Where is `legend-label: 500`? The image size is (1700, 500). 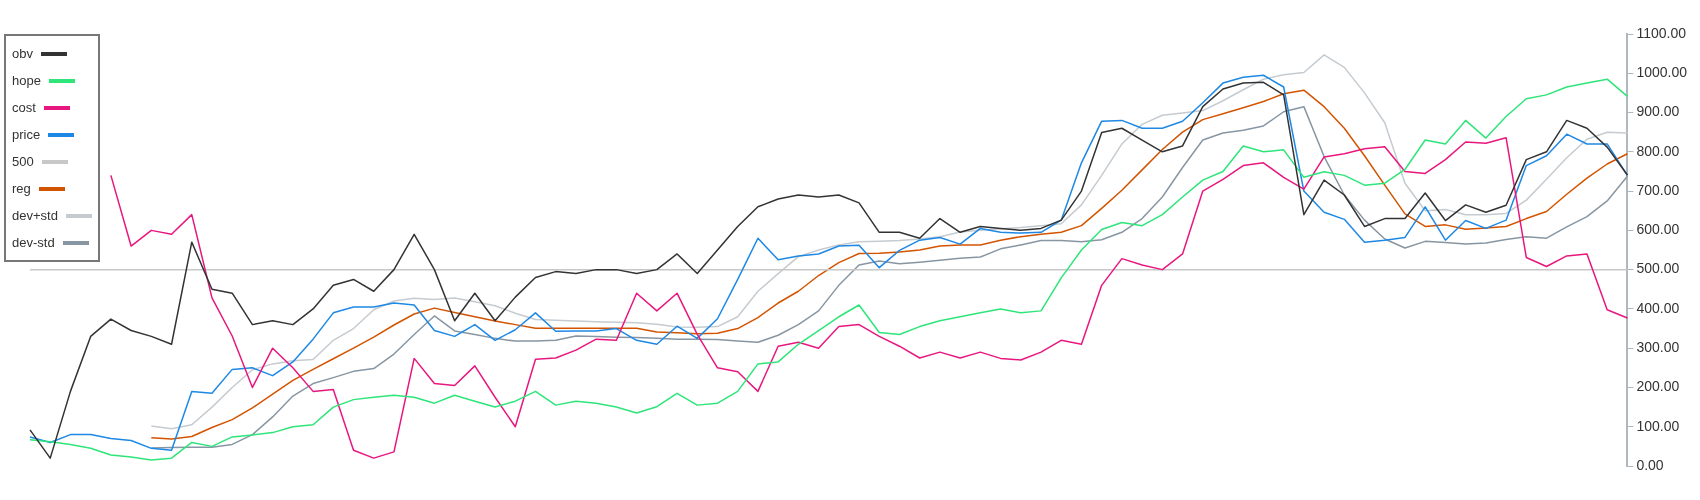
legend-label: 500 is located at coordinates (23, 161).